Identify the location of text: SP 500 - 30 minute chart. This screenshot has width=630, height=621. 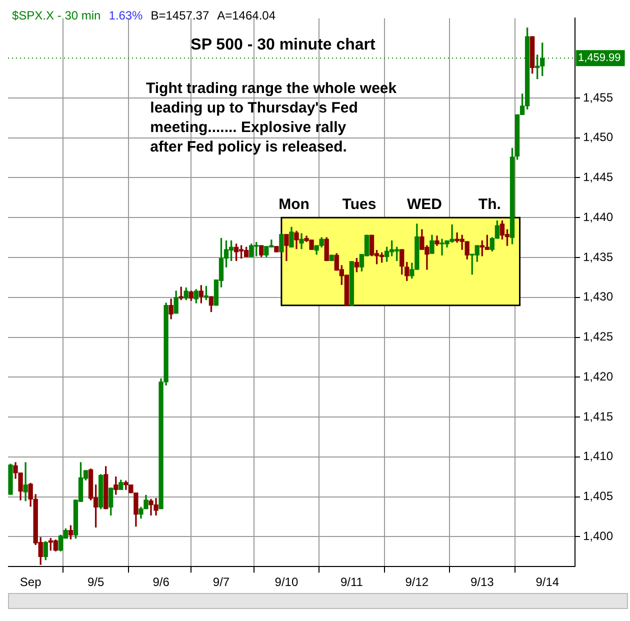
(283, 45).